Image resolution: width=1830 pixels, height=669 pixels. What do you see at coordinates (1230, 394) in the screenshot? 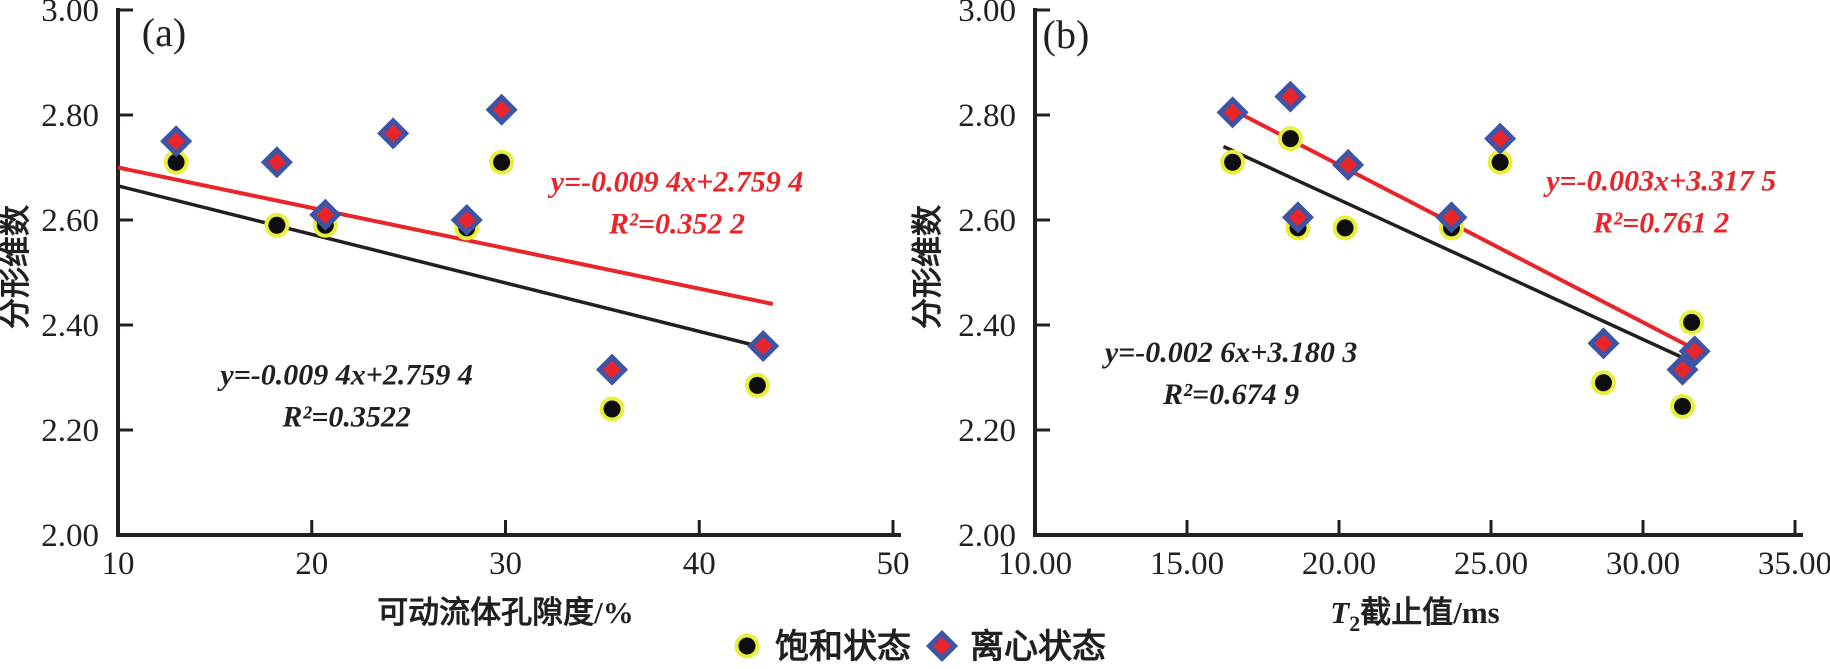
I see `fit-equation: R²=0.674 9` at bounding box center [1230, 394].